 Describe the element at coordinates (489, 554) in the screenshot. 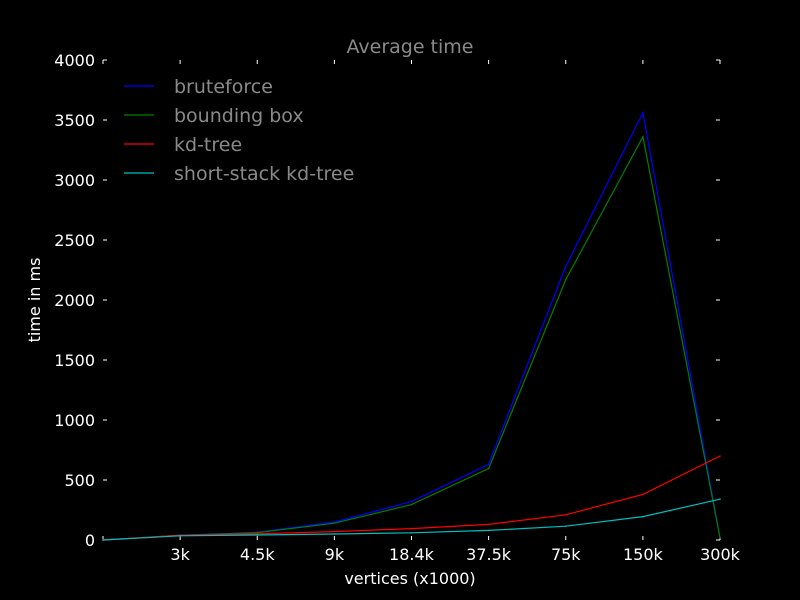

I see `x-tick-label: 37.5k` at that location.